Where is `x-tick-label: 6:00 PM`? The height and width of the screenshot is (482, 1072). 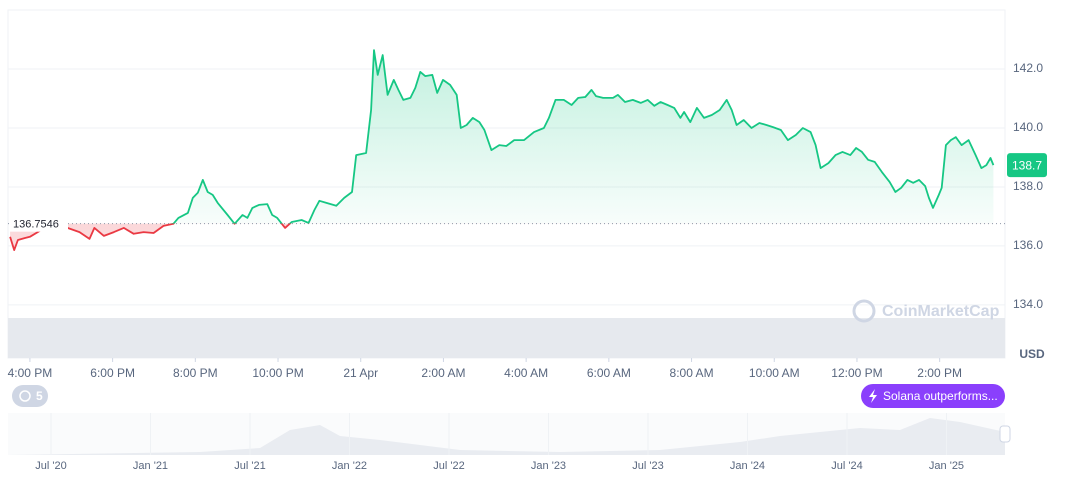 x-tick-label: 6:00 PM is located at coordinates (112, 373).